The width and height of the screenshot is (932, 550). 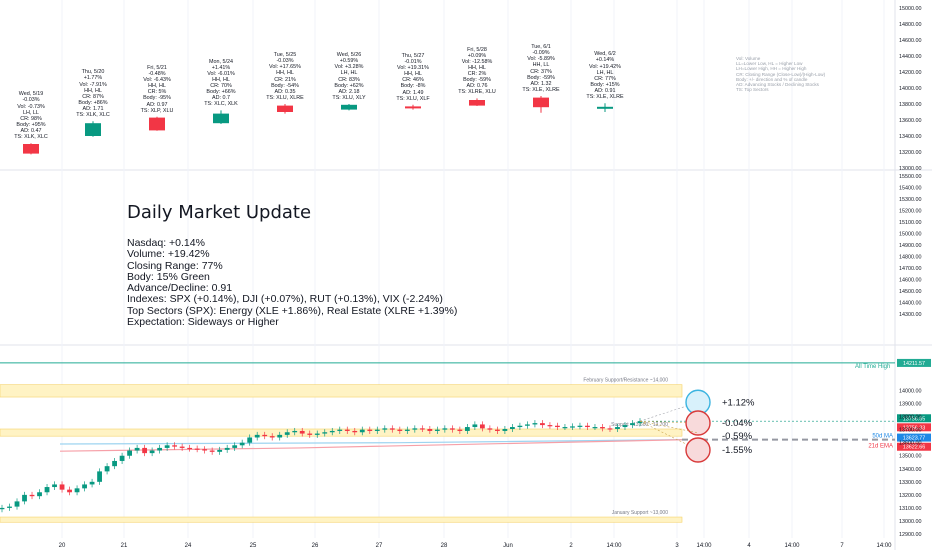 What do you see at coordinates (910, 9) in the screenshot?
I see `price-tick-label: 15000.00` at bounding box center [910, 9].